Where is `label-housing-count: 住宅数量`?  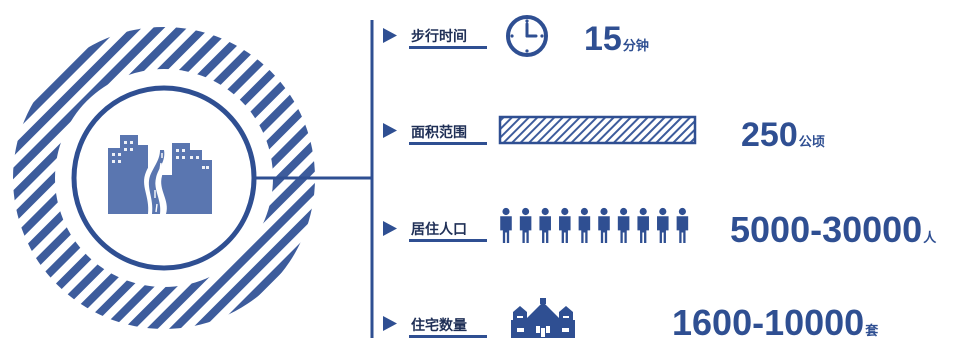 label-housing-count: 住宅数量 is located at coordinates (439, 326).